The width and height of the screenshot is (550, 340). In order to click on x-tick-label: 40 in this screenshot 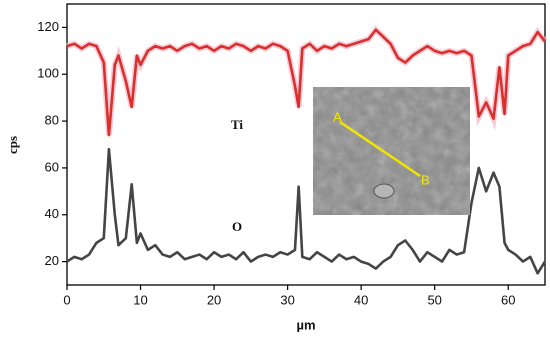, I will do `click(361, 299)`.